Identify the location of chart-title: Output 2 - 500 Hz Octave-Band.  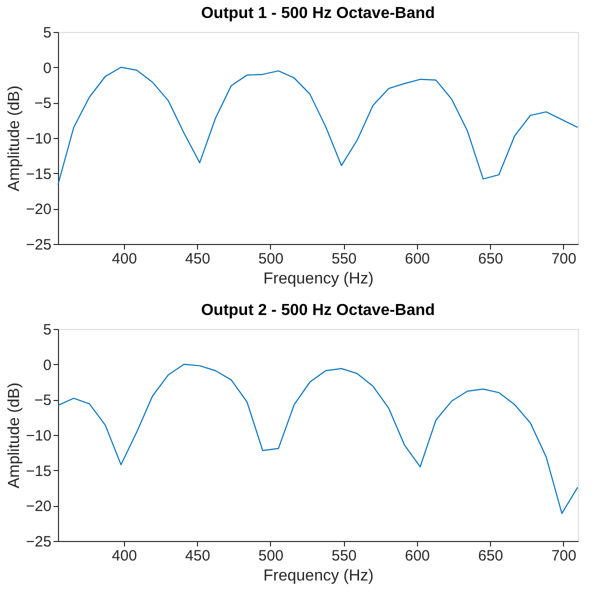
(318, 310).